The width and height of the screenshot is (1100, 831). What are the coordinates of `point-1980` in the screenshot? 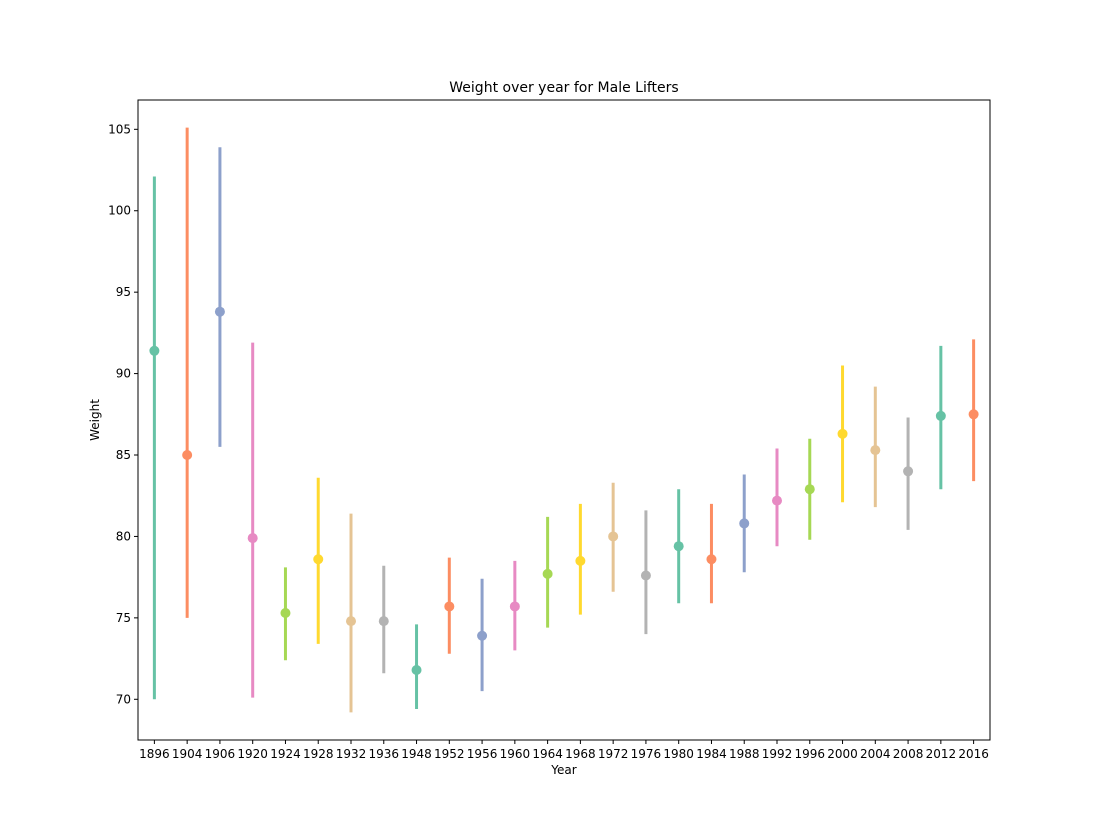 It's located at (678, 546).